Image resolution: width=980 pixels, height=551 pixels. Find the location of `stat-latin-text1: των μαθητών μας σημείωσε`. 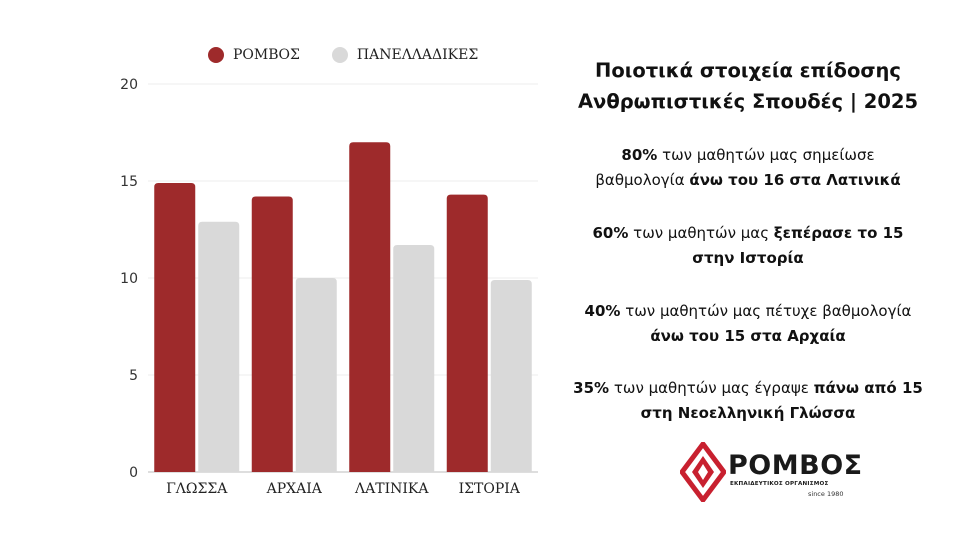

stat-latin-text1: των μαθητών μας σημείωσε is located at coordinates (766, 155).